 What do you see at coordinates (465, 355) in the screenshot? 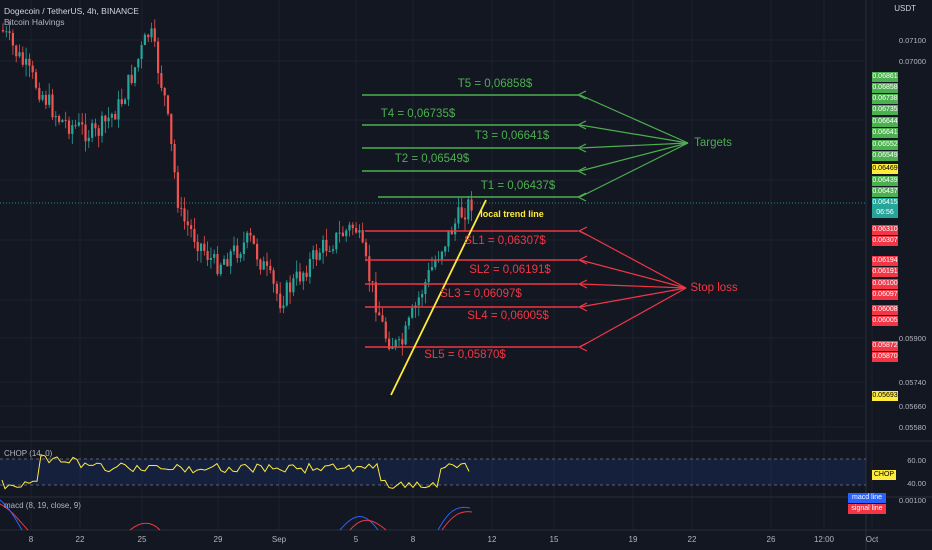
I see `stoploss-label-sl5: SL5 = 0,05870$` at bounding box center [465, 355].